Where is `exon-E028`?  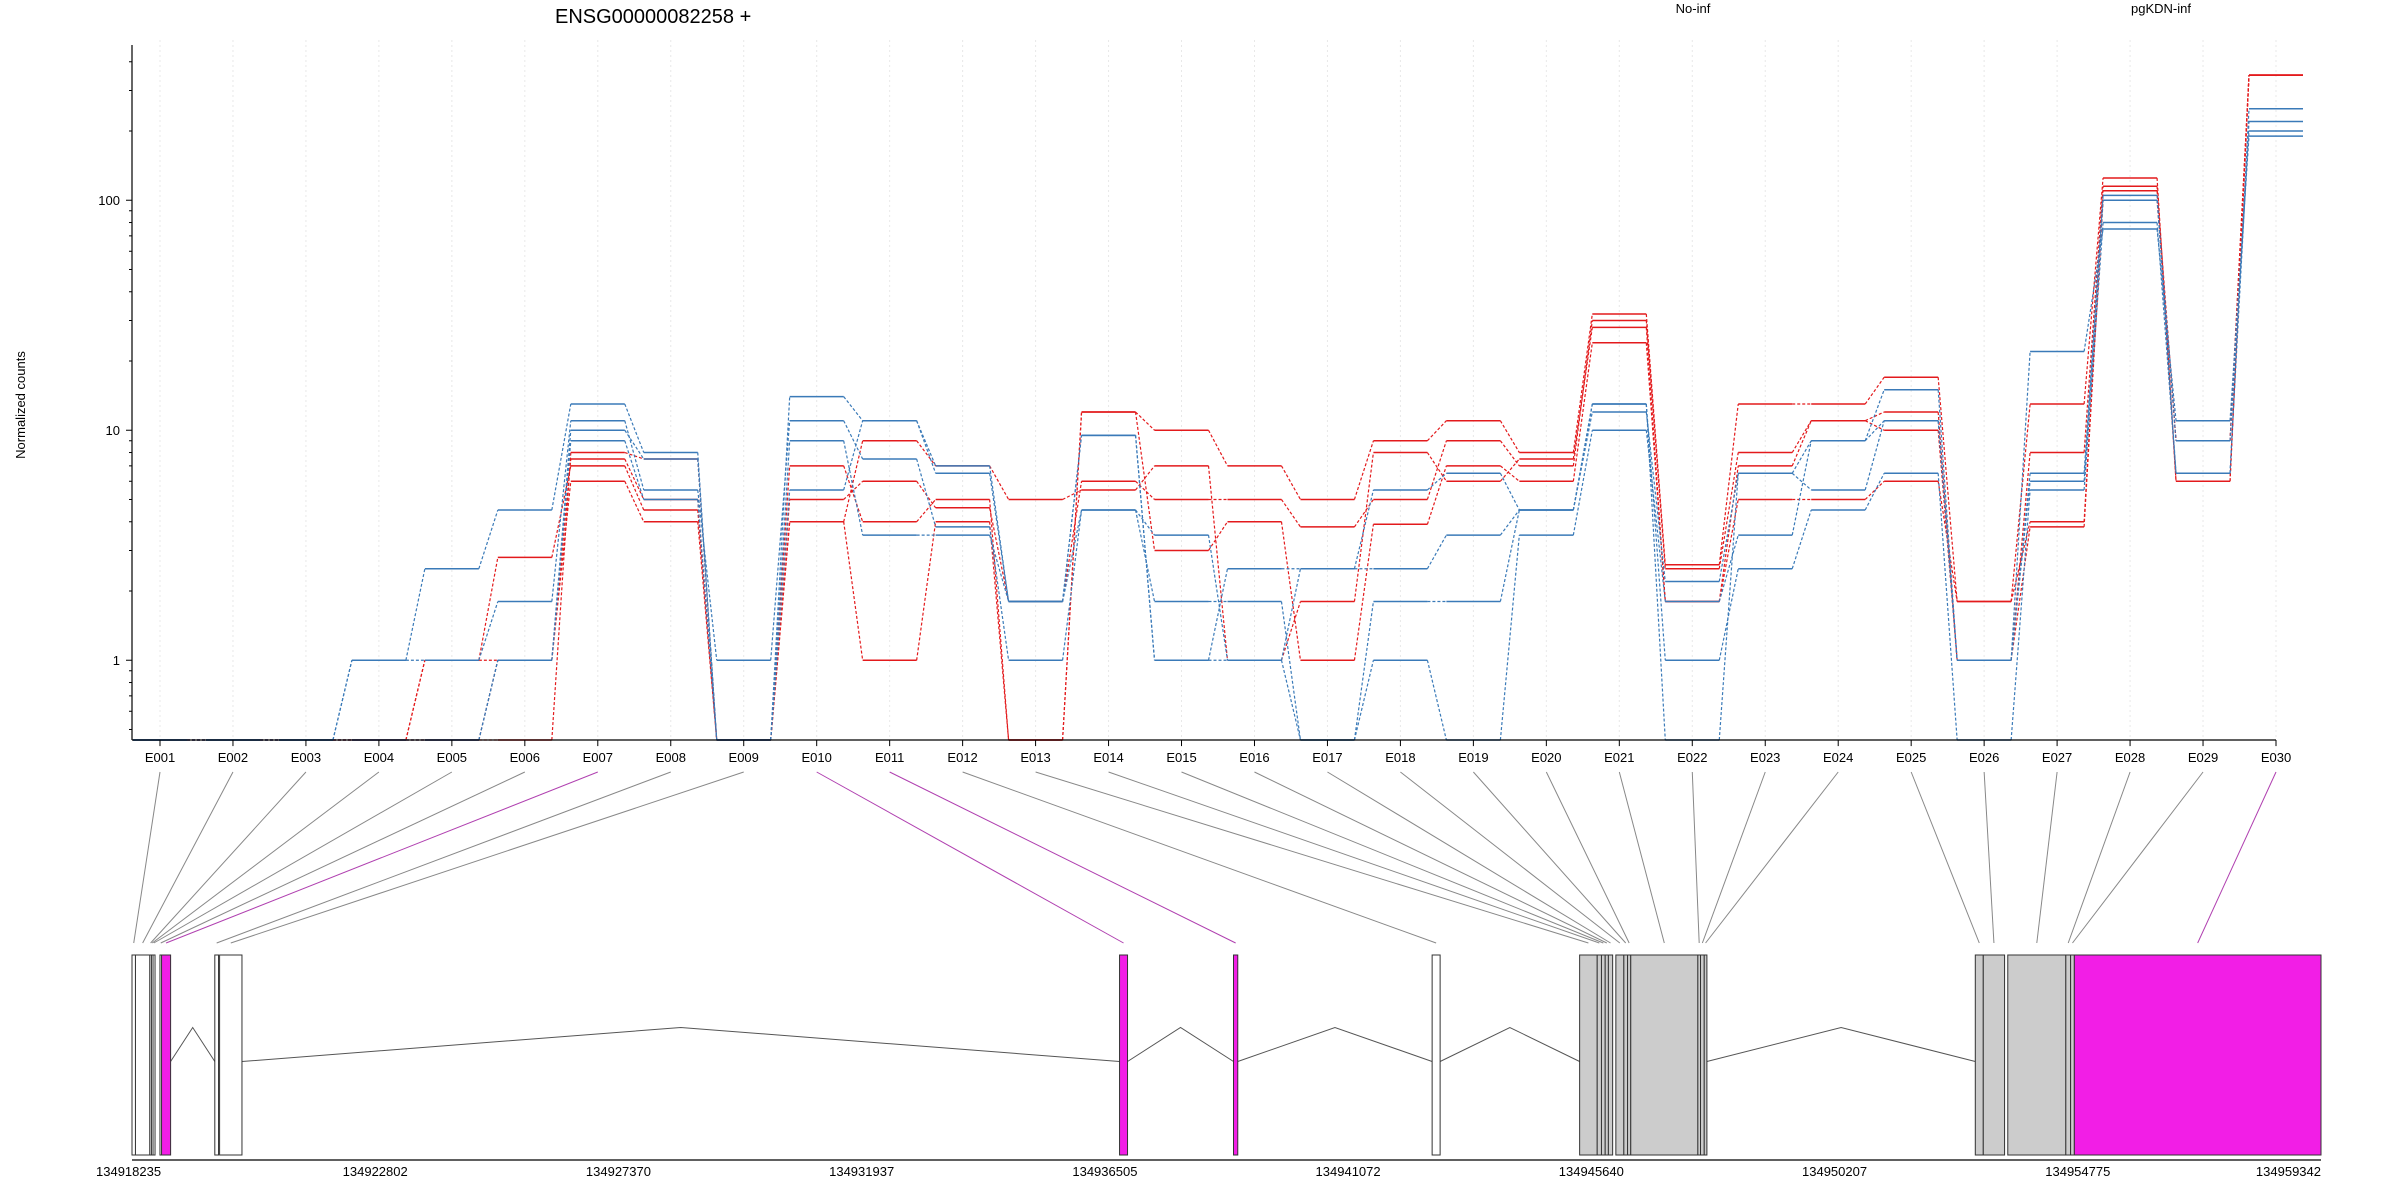 exon-E028 is located at coordinates (2068, 1055).